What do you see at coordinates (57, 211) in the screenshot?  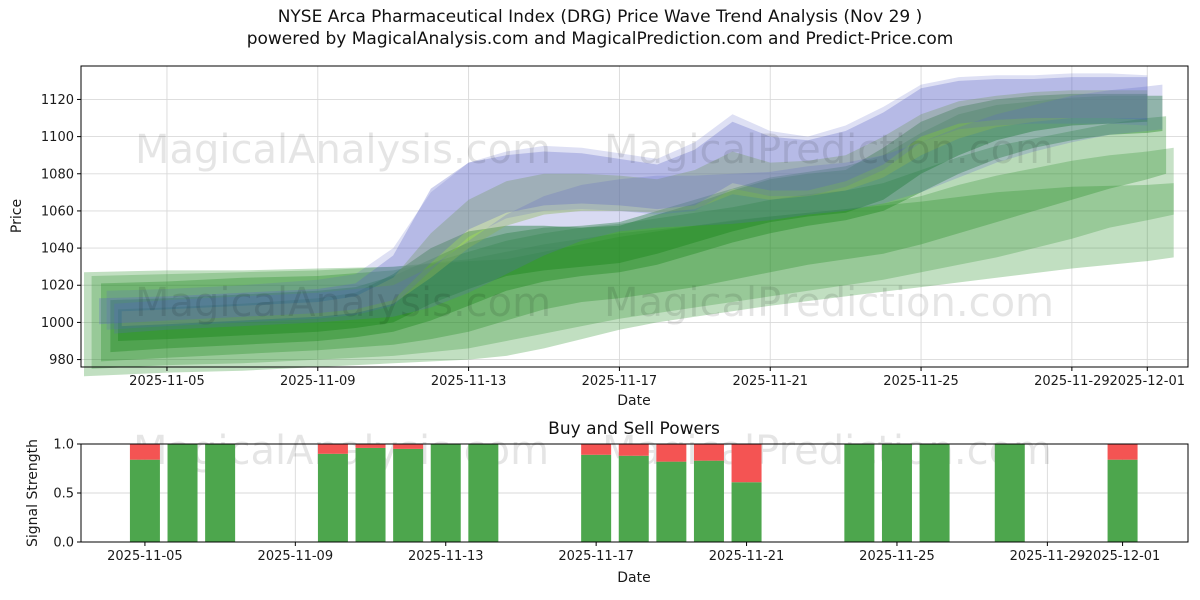 I see `y-tick-label: 1060` at bounding box center [57, 211].